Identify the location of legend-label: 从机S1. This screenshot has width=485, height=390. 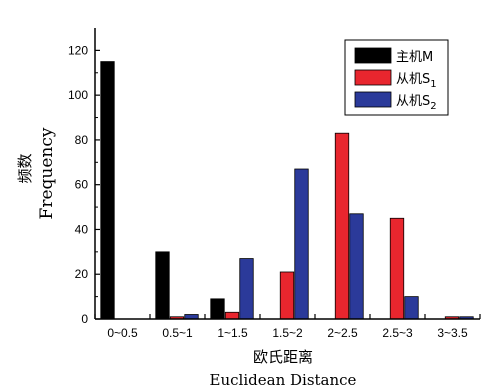
(416, 81).